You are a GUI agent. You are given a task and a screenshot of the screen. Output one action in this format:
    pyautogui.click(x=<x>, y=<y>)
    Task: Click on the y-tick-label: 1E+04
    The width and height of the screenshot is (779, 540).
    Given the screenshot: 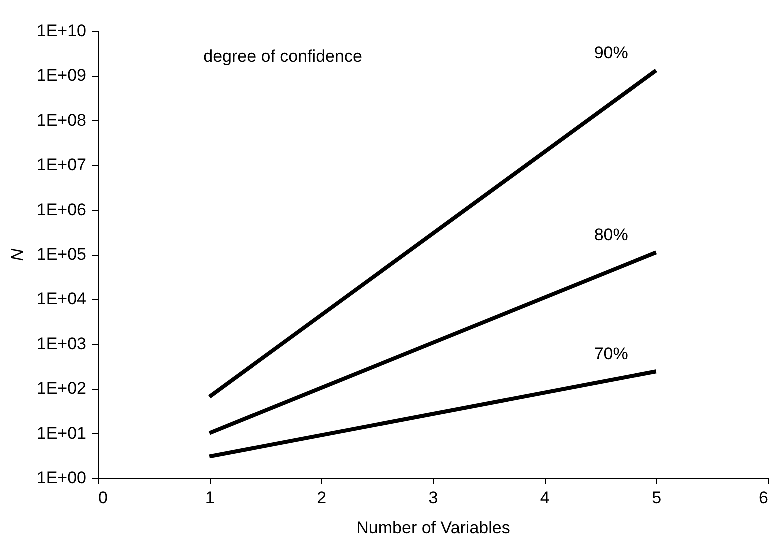 What is the action you would take?
    pyautogui.click(x=61, y=299)
    